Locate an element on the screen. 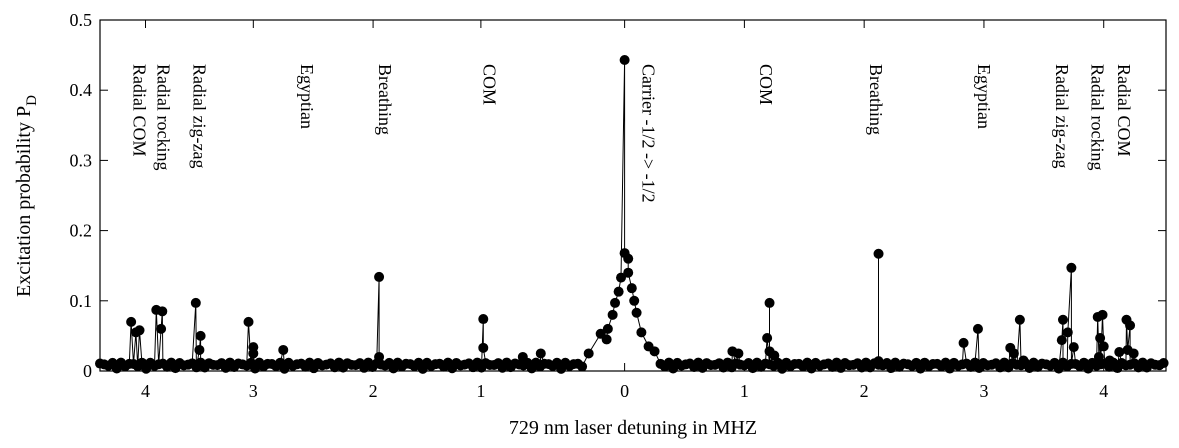  x-tick-label: 0 is located at coordinates (624, 391).